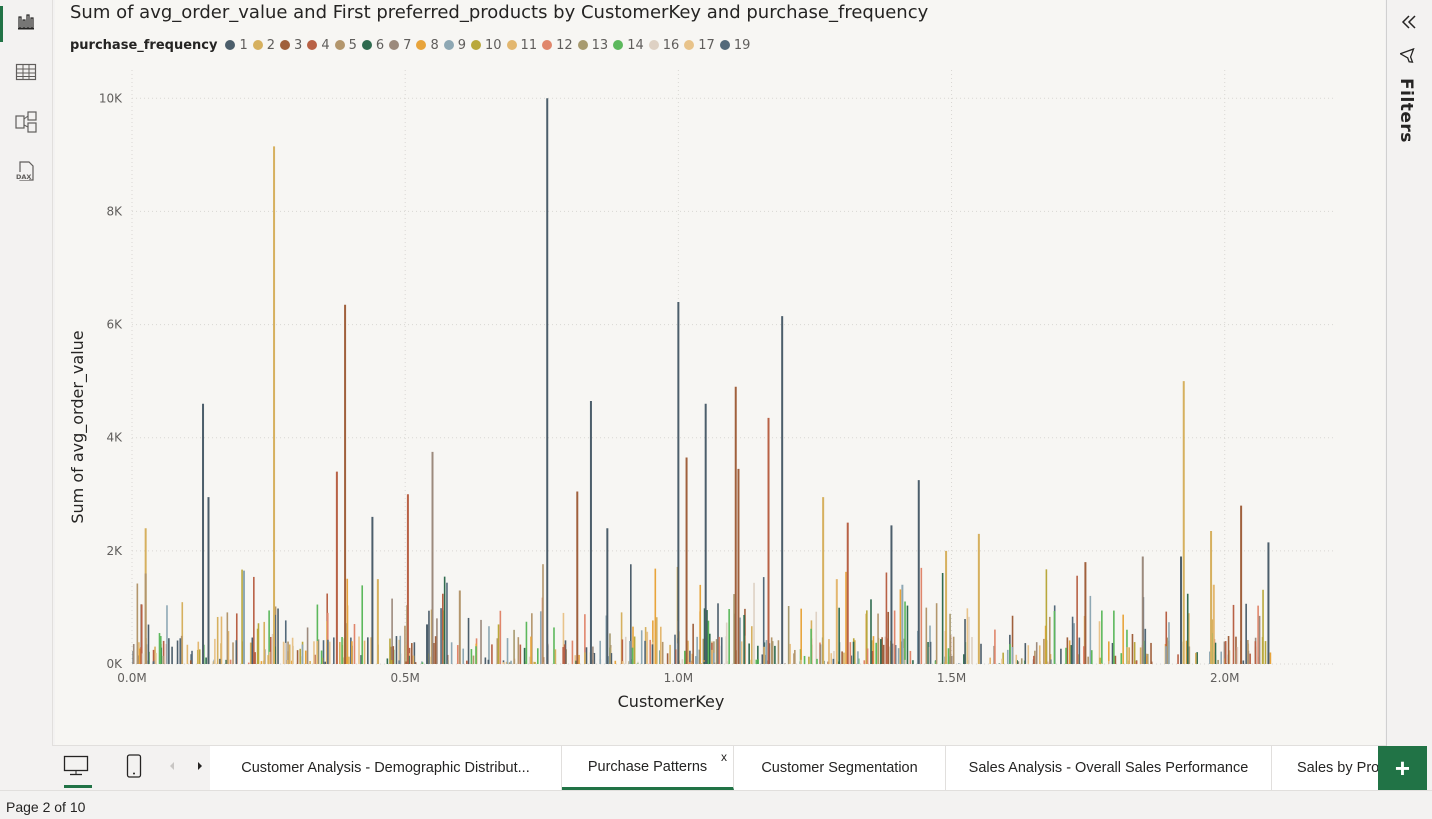  What do you see at coordinates (298, 45) in the screenshot?
I see `legend-label: 3` at bounding box center [298, 45].